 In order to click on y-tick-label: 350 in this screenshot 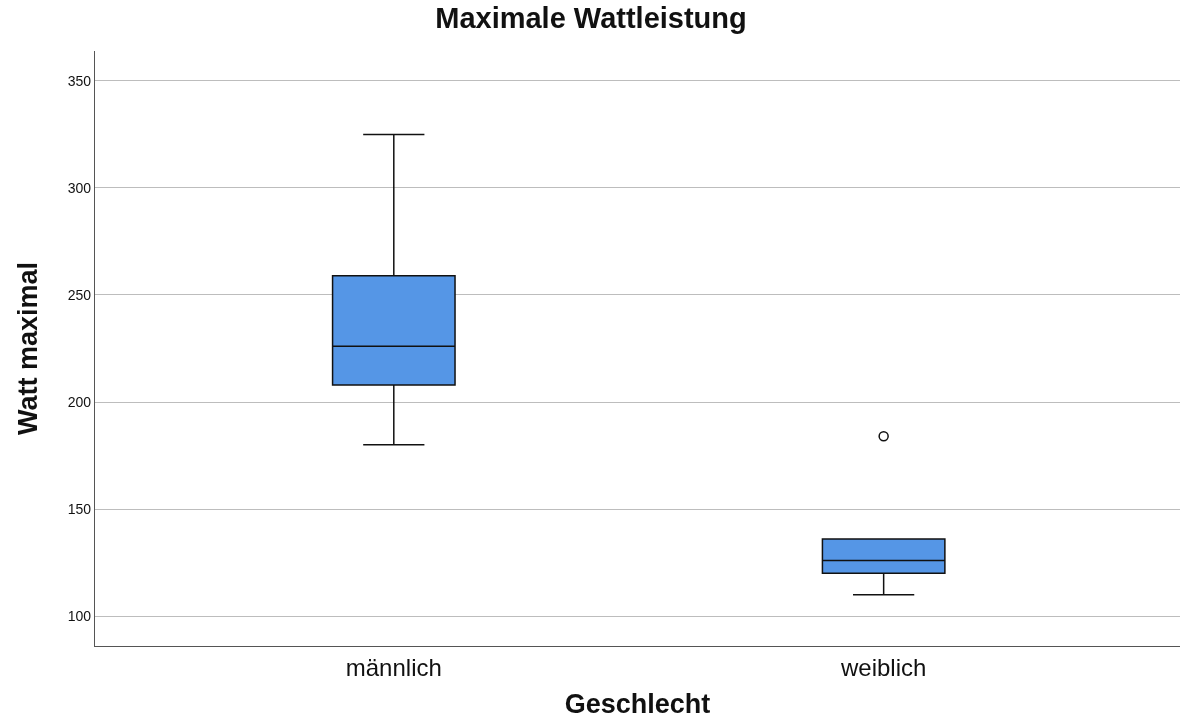, I will do `click(79, 80)`.